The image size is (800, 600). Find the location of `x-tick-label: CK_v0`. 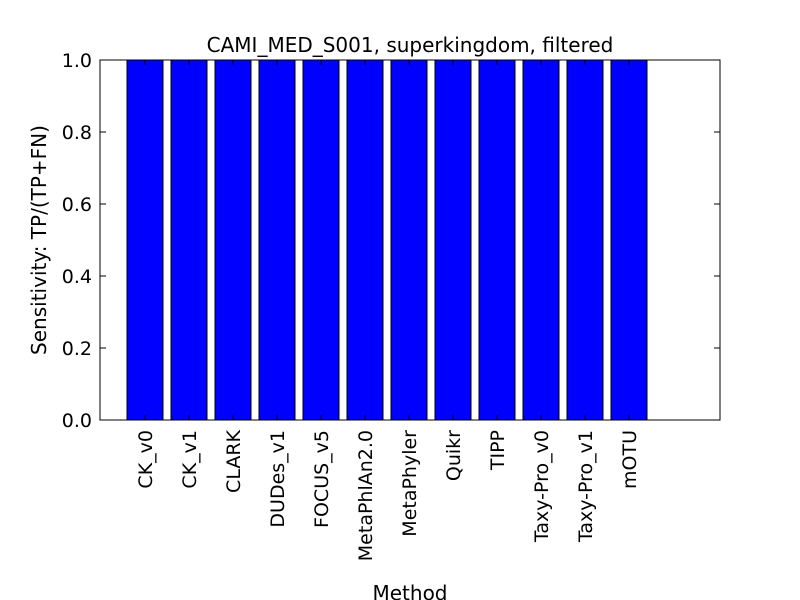

x-tick-label: CK_v0 is located at coordinates (146, 459).